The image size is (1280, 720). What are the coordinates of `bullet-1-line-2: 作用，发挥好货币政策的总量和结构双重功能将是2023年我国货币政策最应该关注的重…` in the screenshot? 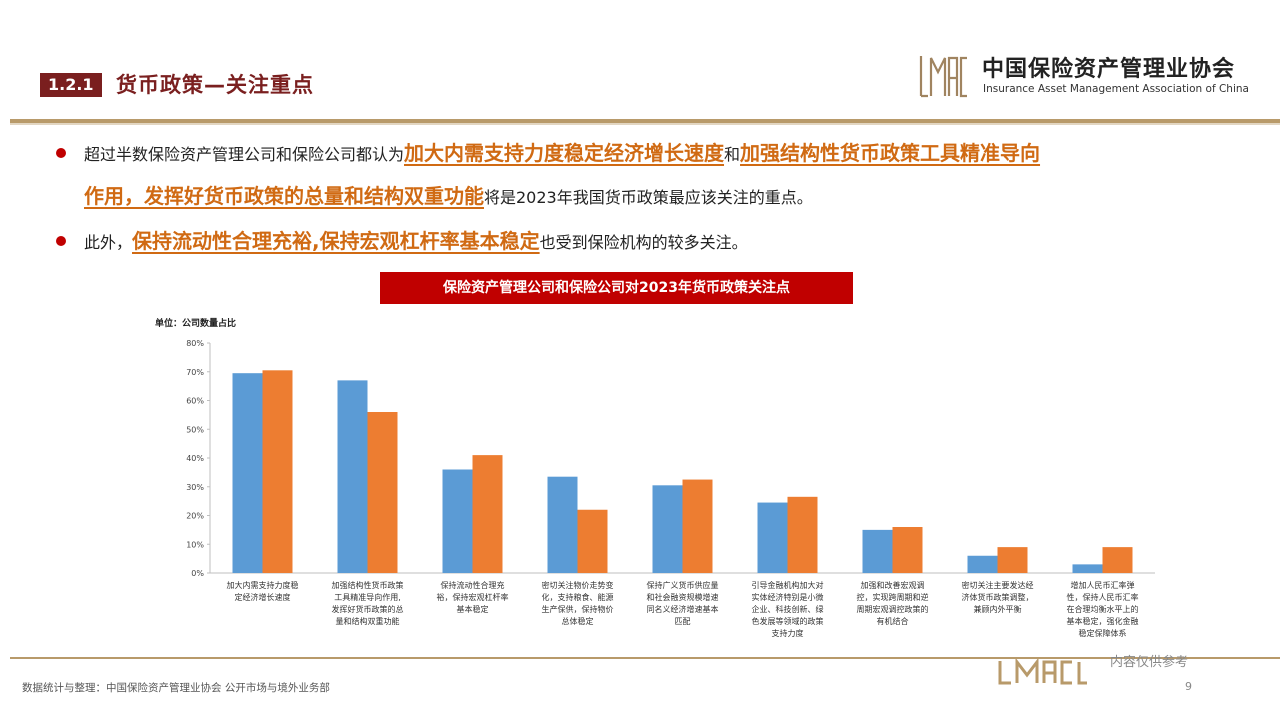 It's located at (448, 197).